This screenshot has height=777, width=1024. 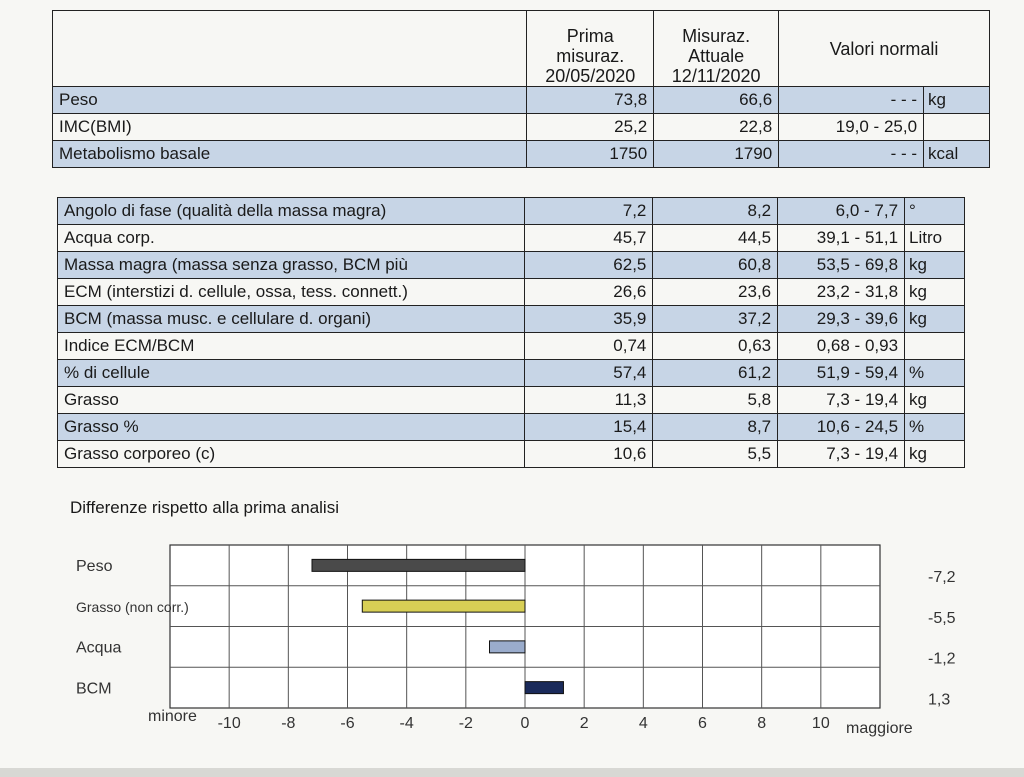 What do you see at coordinates (588, 319) in the screenshot?
I see `first-measure-value: 35,9` at bounding box center [588, 319].